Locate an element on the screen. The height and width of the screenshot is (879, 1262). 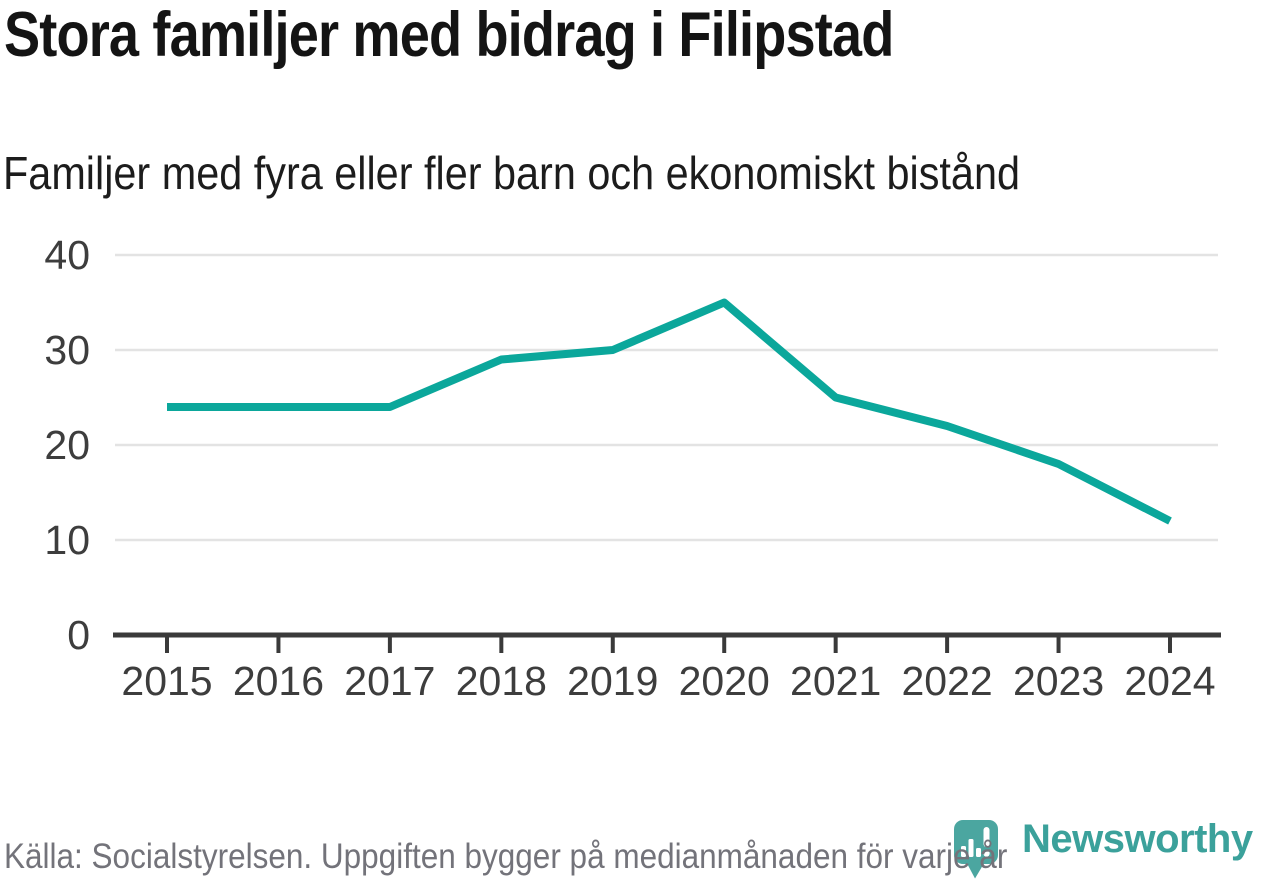
y-axis-tick-label: 20 is located at coordinates (67, 445).